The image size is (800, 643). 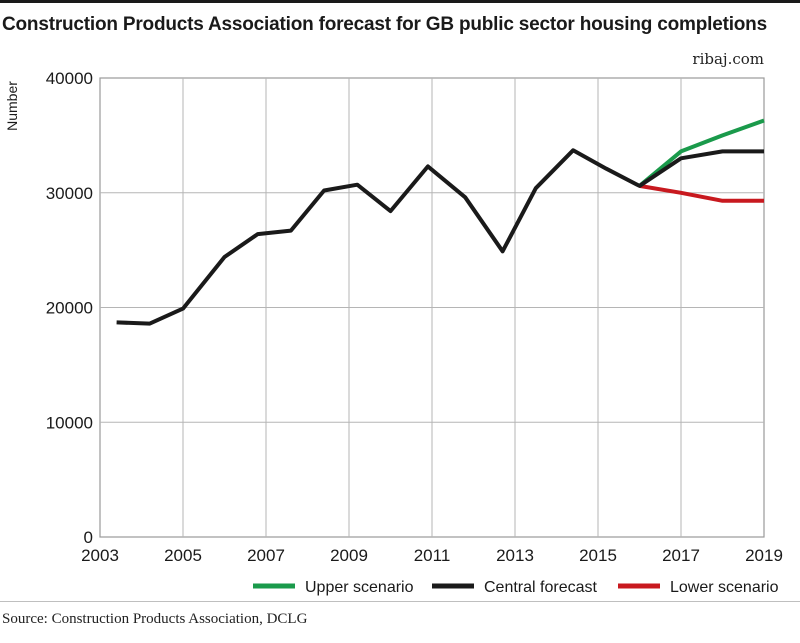 I want to click on y-tick-label: 30000, so click(x=69, y=193).